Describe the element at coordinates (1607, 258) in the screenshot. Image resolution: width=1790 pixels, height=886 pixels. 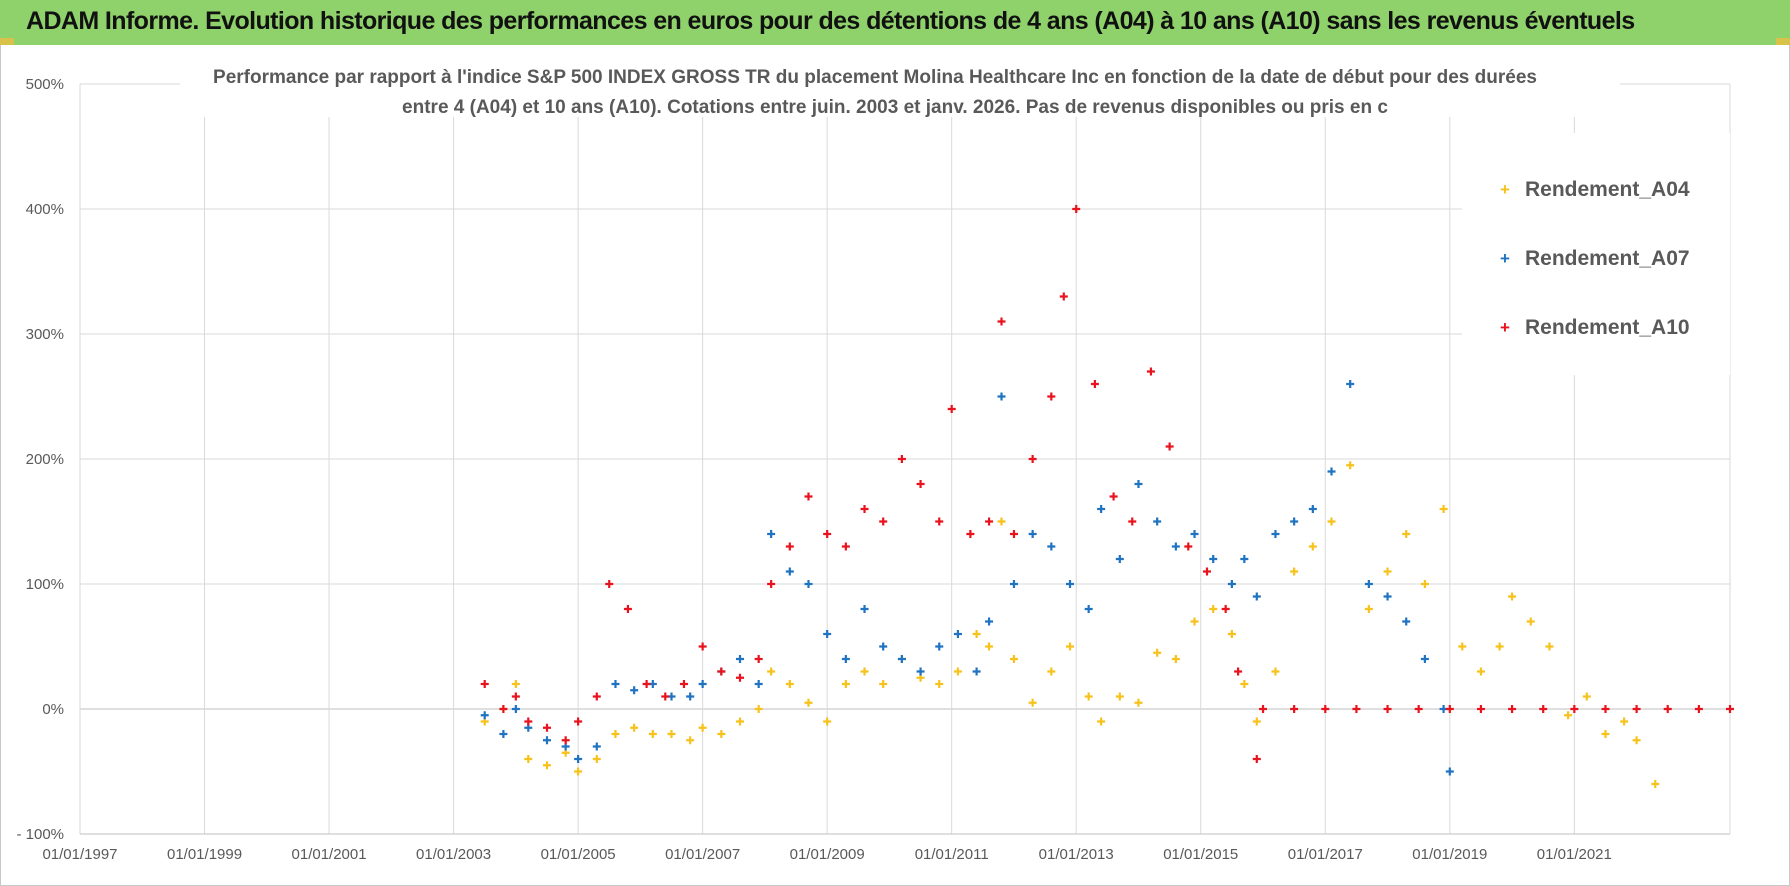
I see `legend-label-a07: Rendement_A07` at that location.